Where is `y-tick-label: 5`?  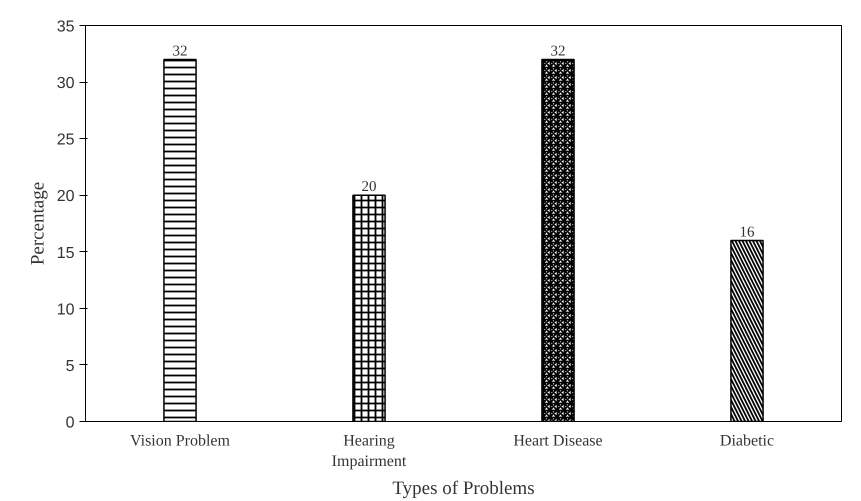 y-tick-label: 5 is located at coordinates (70, 366).